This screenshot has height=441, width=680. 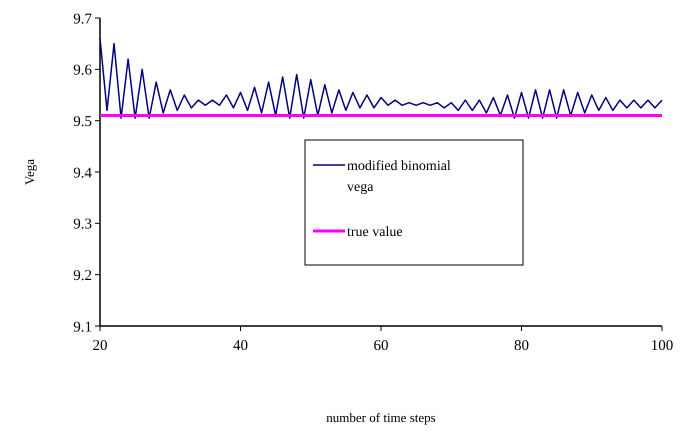 What do you see at coordinates (375, 232) in the screenshot?
I see `legend-label: true value` at bounding box center [375, 232].